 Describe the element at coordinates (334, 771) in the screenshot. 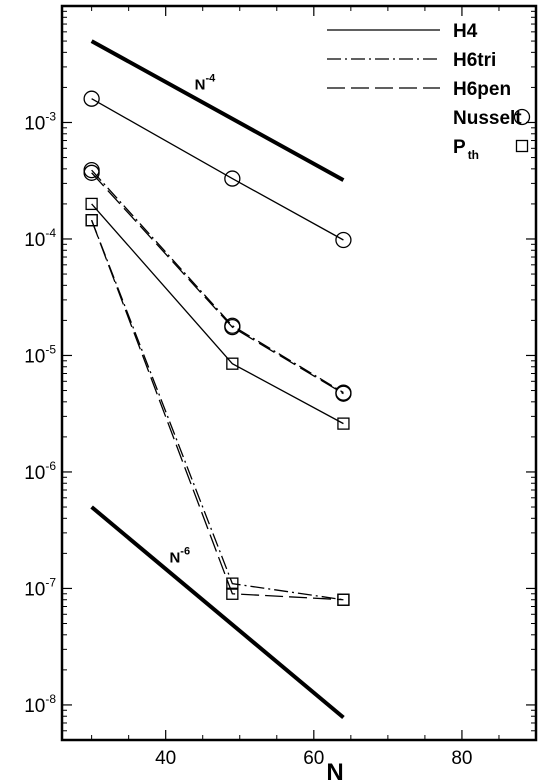

I see `x-axis-title: N` at that location.